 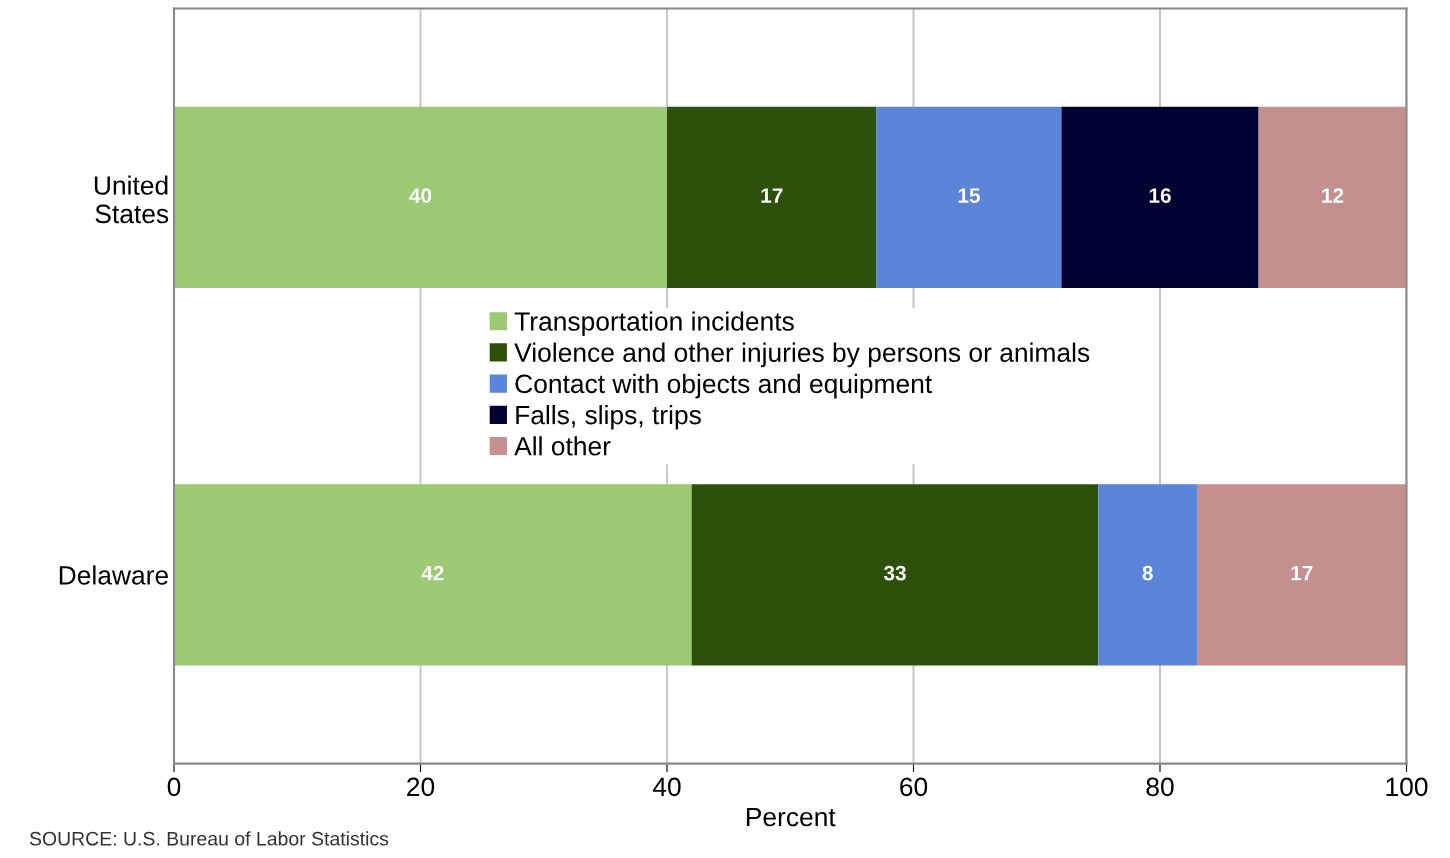 I want to click on data-label: 8, so click(x=1147, y=573).